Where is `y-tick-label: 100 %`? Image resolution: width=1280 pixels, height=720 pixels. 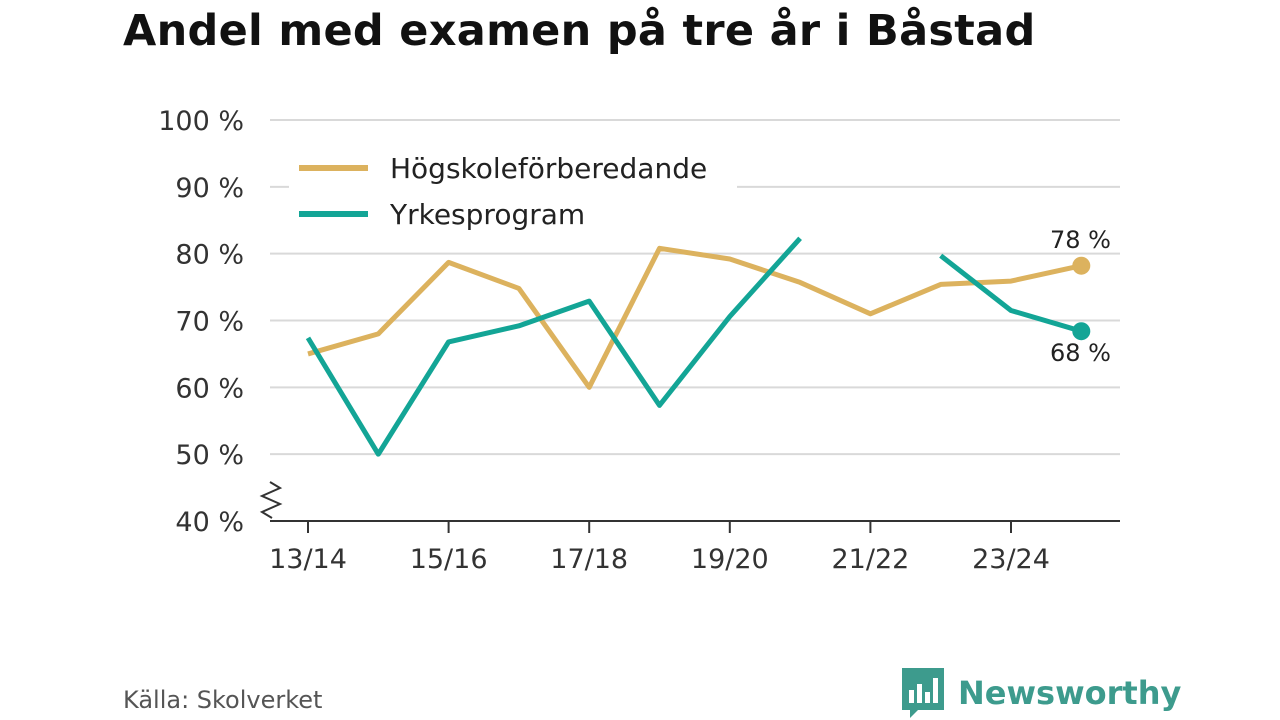
y-tick-label: 100 % is located at coordinates (201, 121).